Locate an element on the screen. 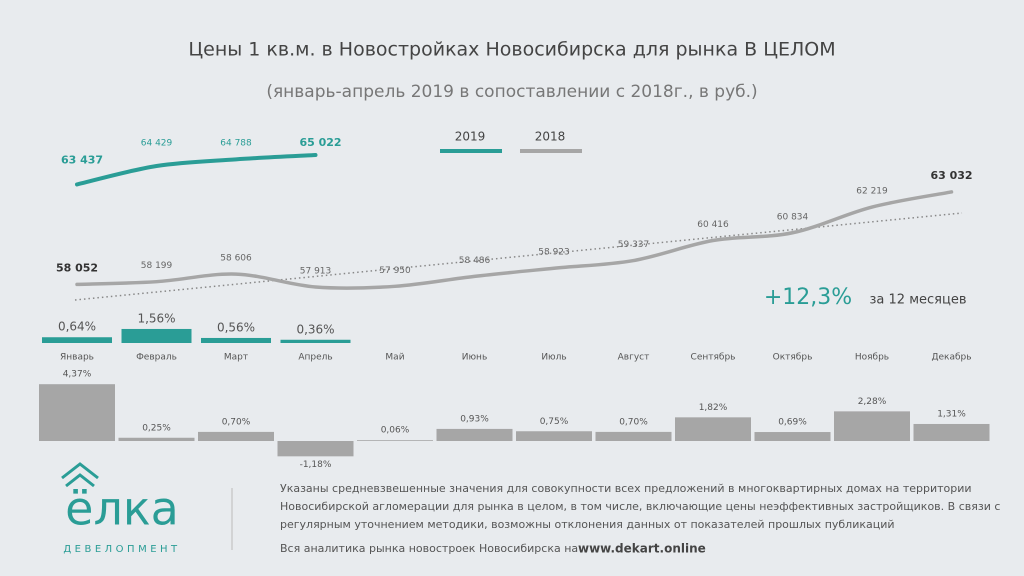  value-label: 1,82% is located at coordinates (713, 408).